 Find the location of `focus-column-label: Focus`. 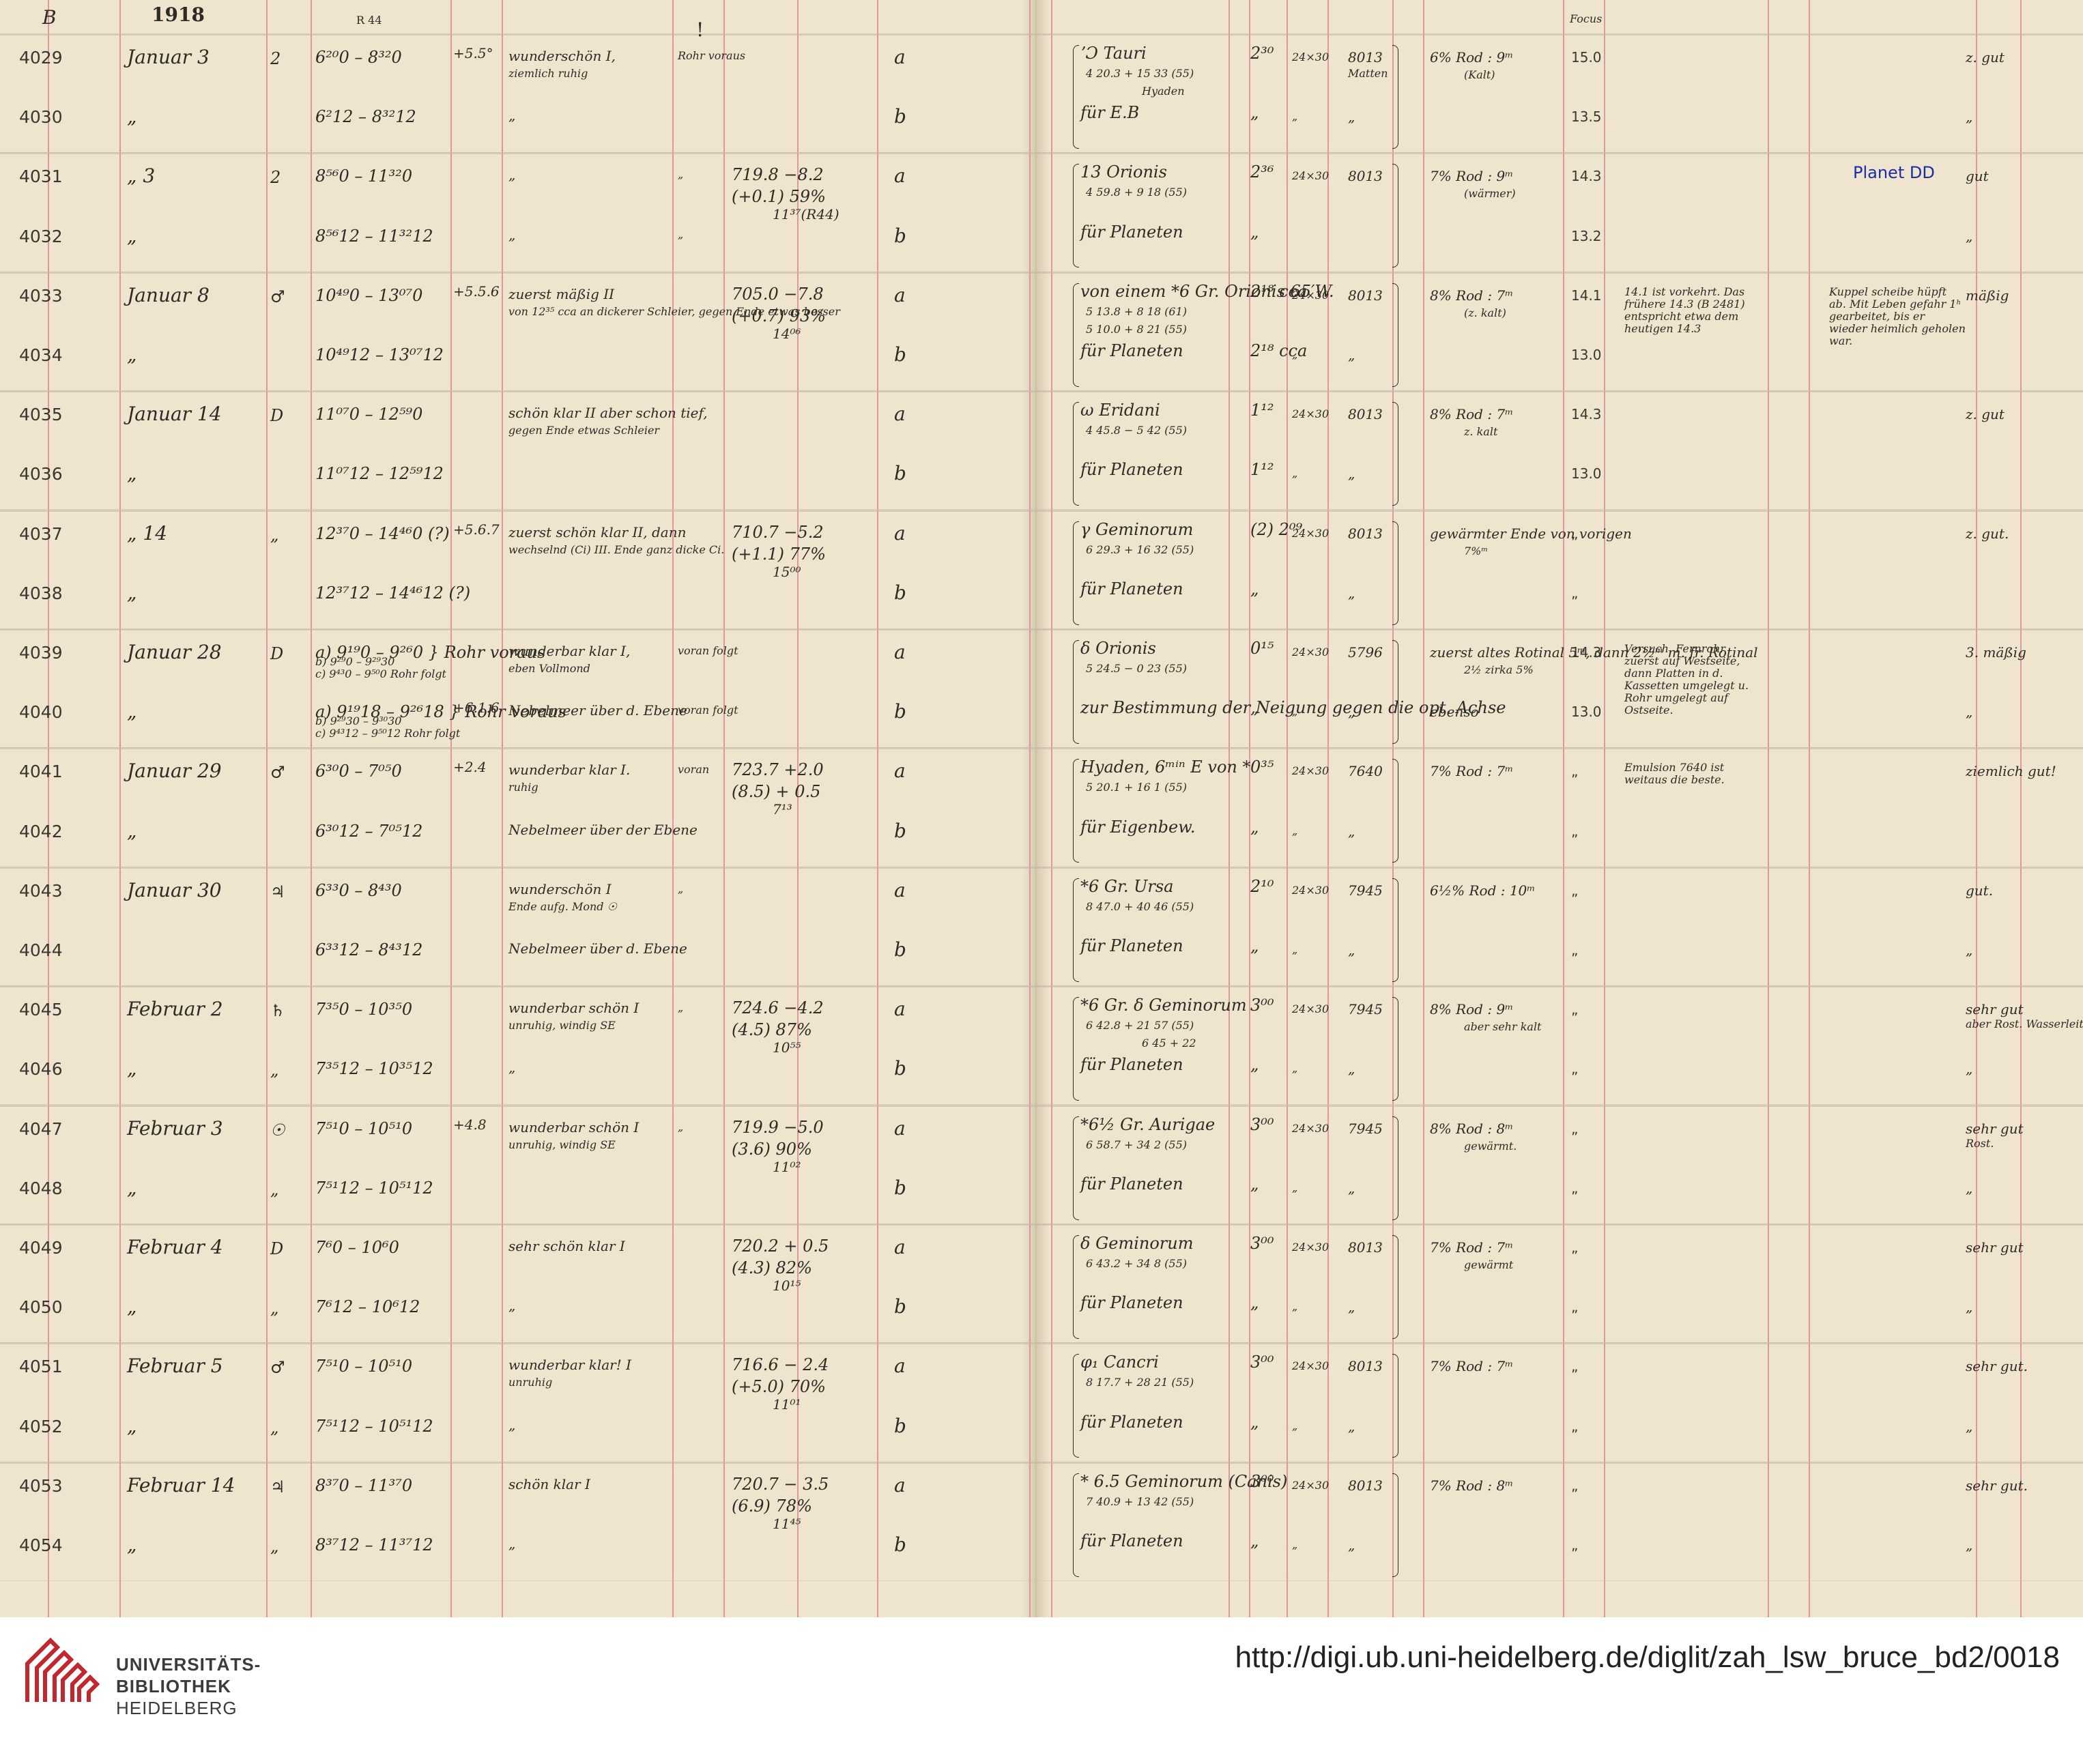

focus-column-label: Focus is located at coordinates (1586, 19).